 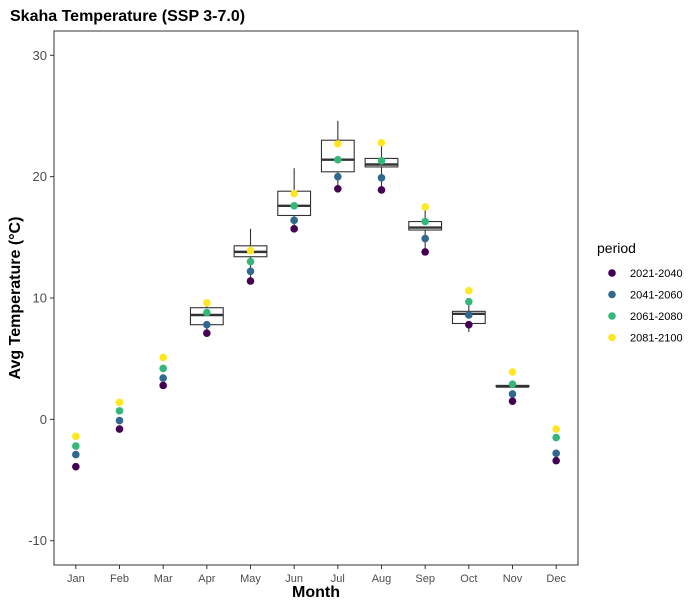 I want to click on point-2041-2060-dec, so click(x=556, y=453).